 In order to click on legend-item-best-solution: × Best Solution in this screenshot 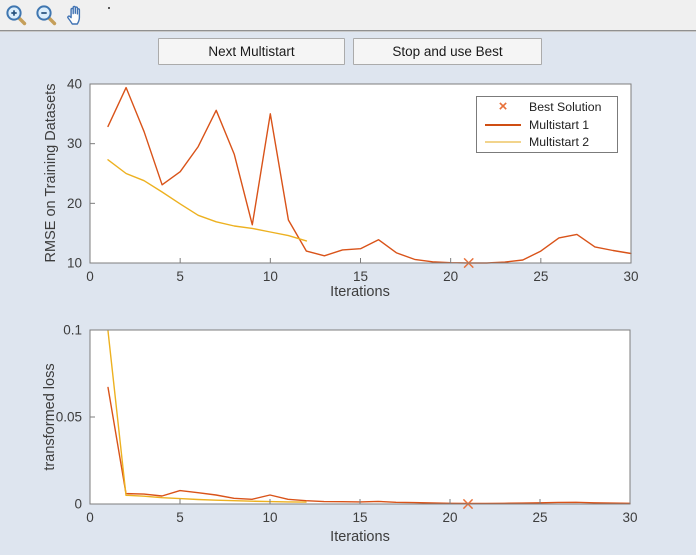, I will do `click(547, 107)`.